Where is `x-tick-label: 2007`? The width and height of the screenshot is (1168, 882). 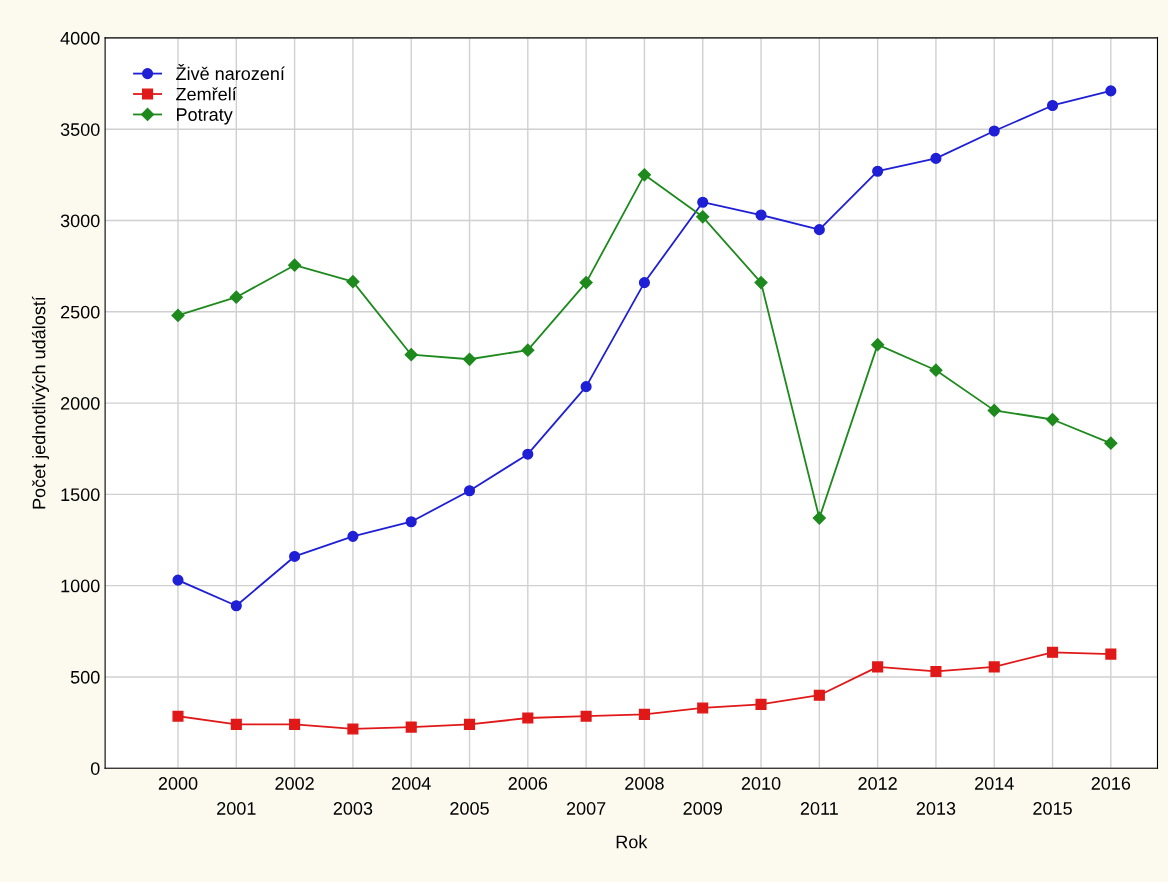
x-tick-label: 2007 is located at coordinates (586, 808).